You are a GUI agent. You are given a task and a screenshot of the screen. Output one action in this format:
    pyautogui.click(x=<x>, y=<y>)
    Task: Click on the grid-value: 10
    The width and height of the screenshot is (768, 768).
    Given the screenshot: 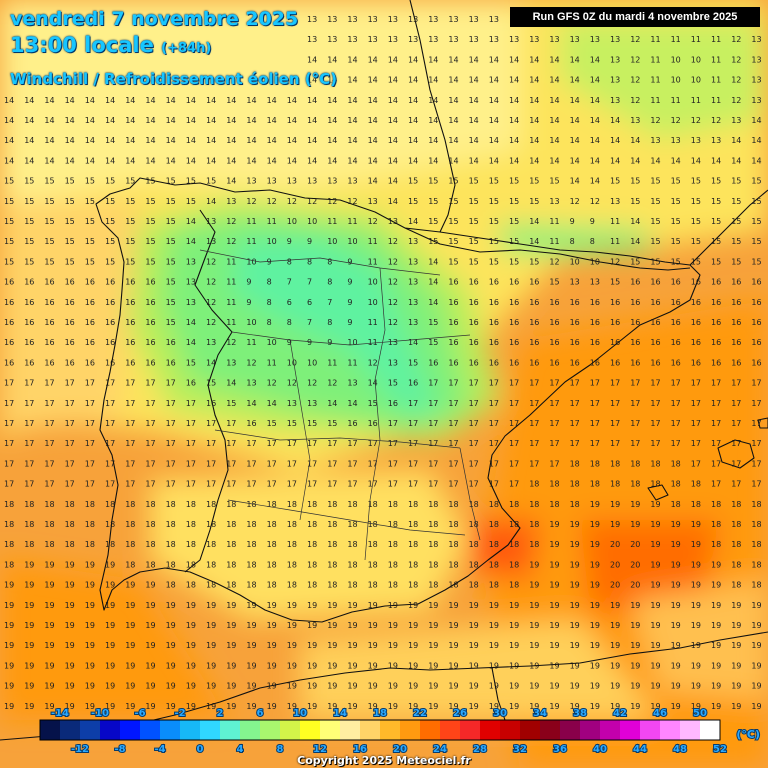 What is the action you would take?
    pyautogui.click(x=575, y=261)
    